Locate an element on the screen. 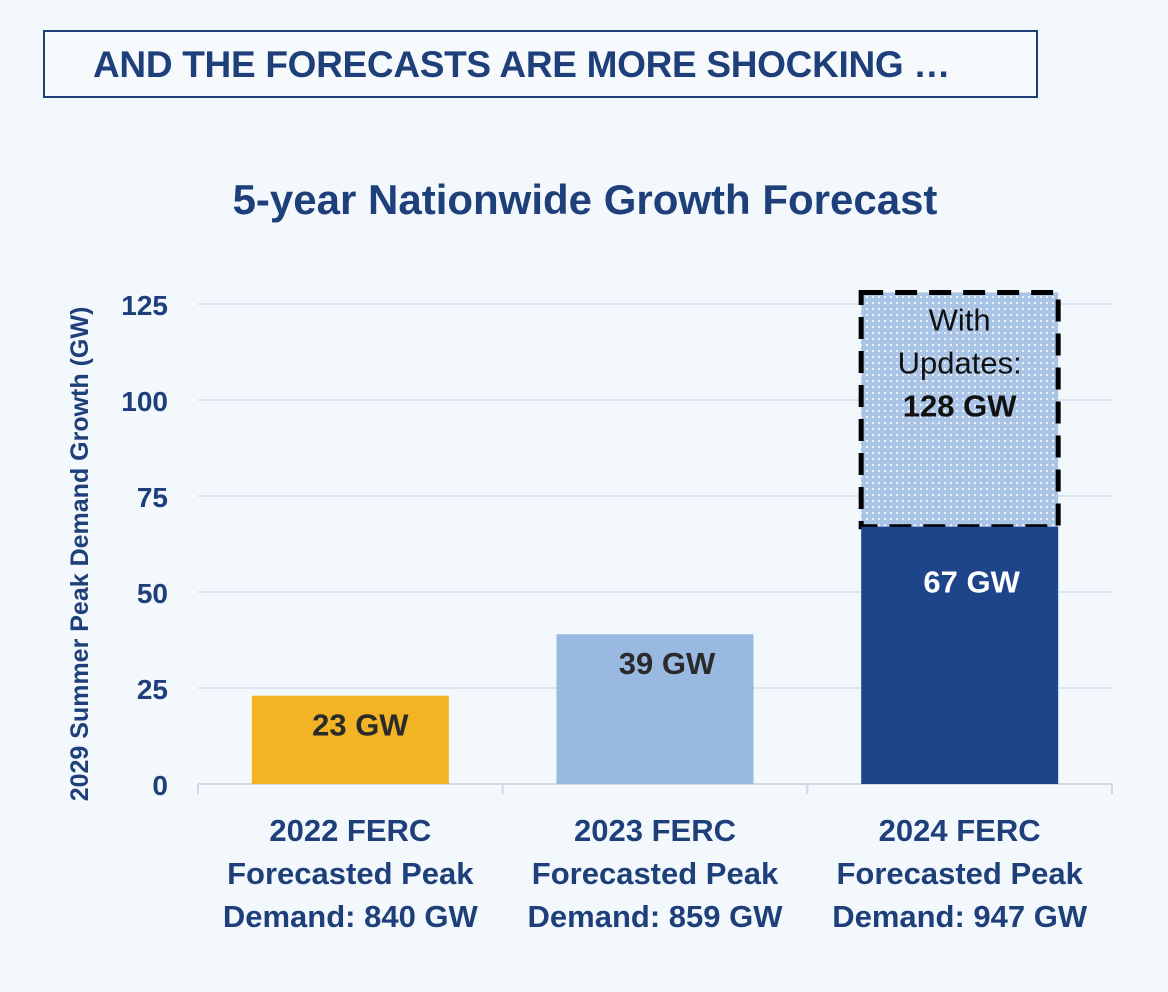 The width and height of the screenshot is (1168, 992). x-tick-label-2-2: Demand: 947 GW is located at coordinates (960, 916).